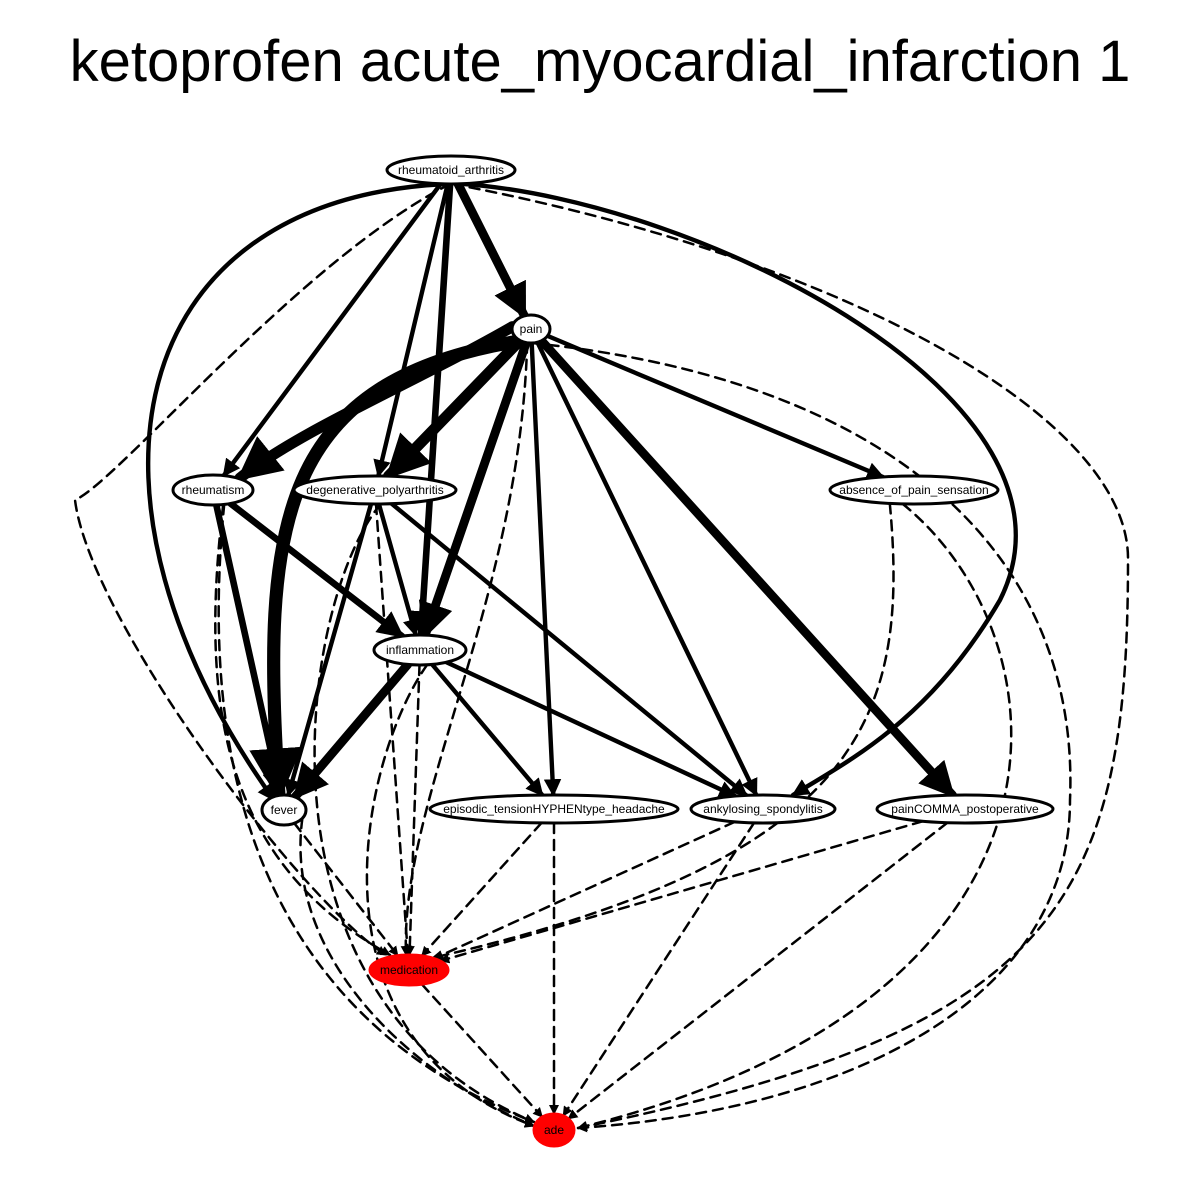  I want to click on edge-absence_of_pain_sensation-to-medication, so click(662, 731).